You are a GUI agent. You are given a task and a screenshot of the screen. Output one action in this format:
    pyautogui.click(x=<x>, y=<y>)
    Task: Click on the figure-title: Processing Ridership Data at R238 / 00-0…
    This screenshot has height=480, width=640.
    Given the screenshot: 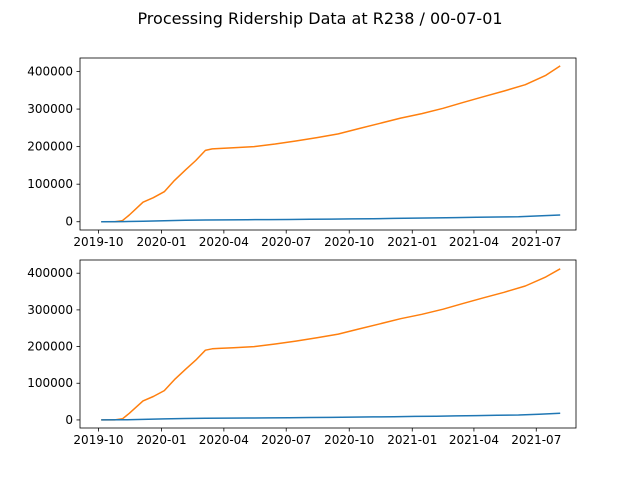 What is the action you would take?
    pyautogui.click(x=319, y=18)
    